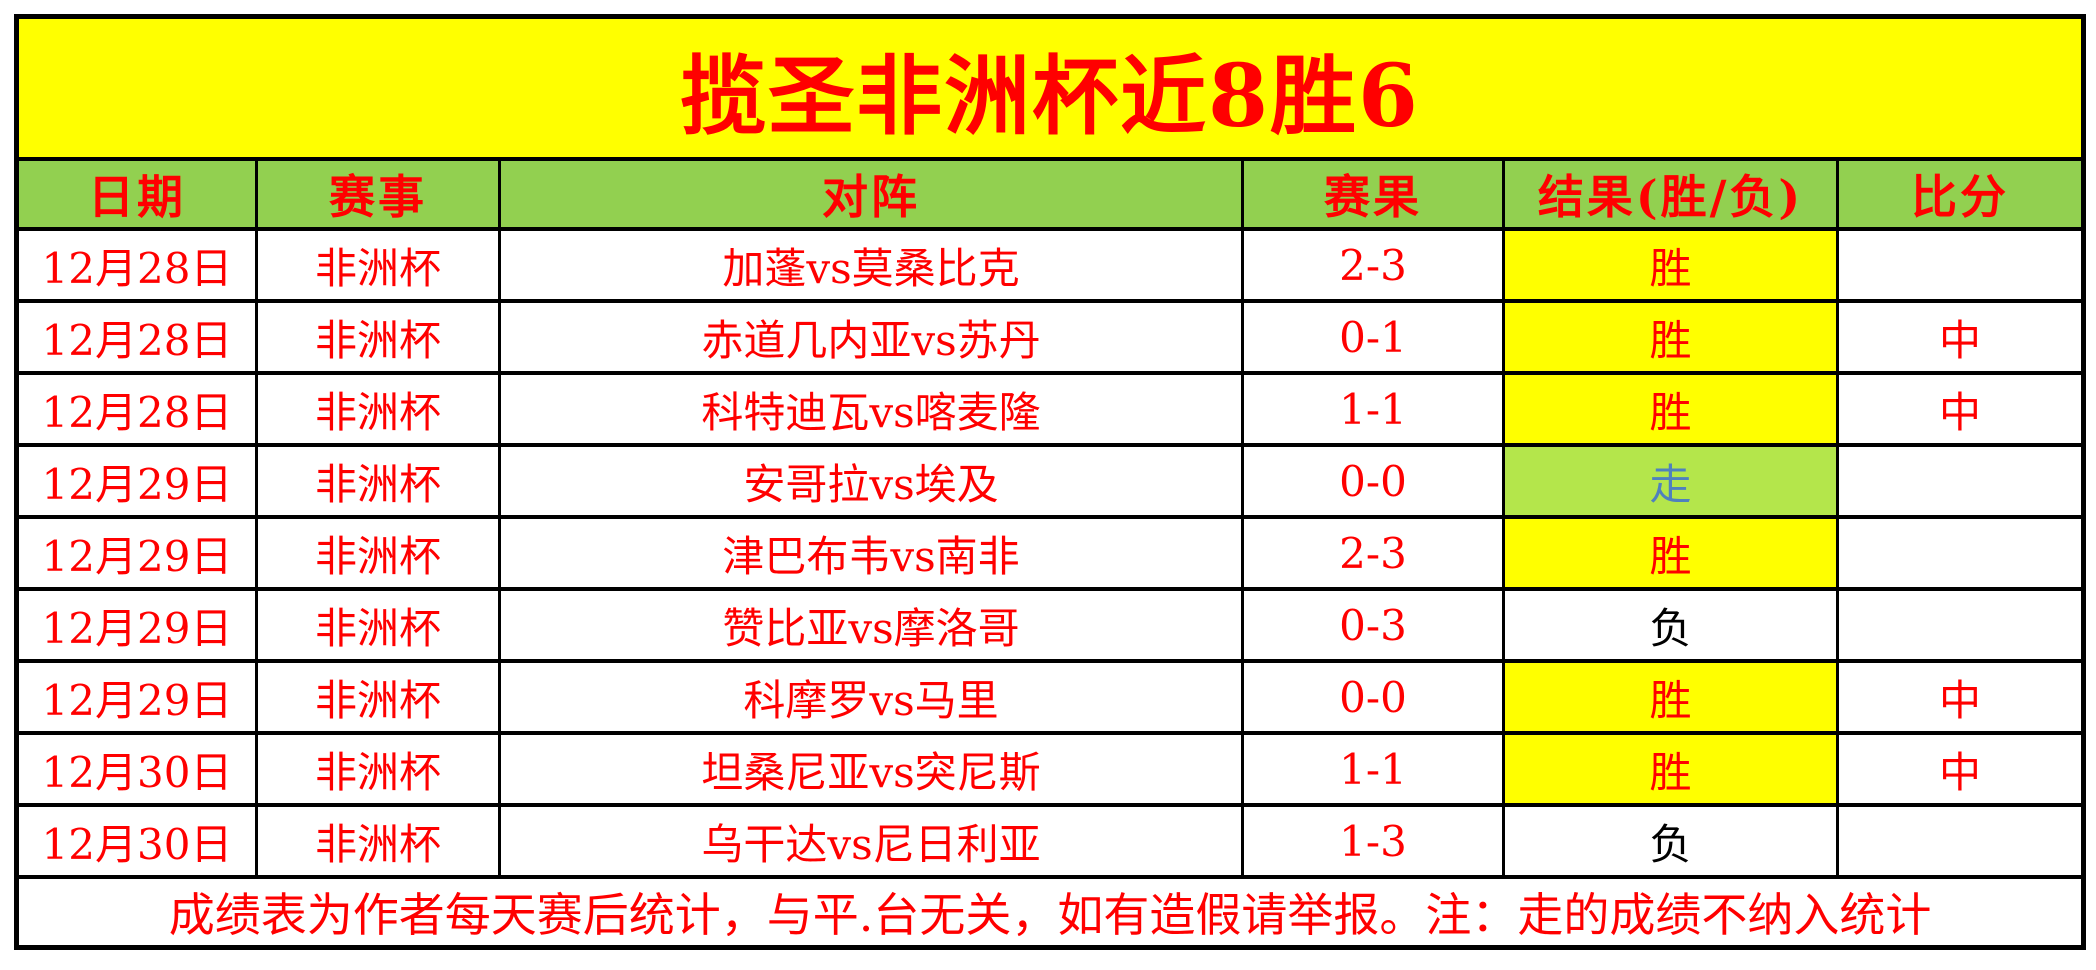 Image resolution: width=2096 pixels, height=970 pixels. I want to click on cell-match: 加蓬vs莫桑比克, so click(871, 265).